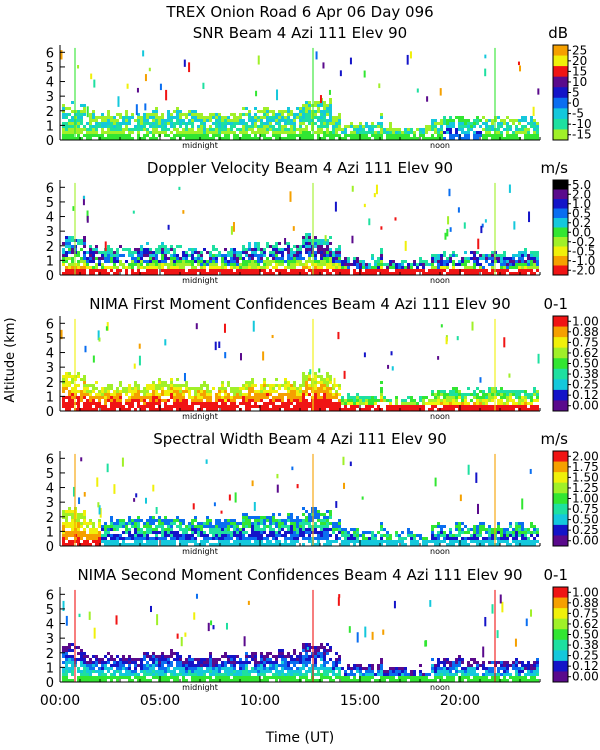  Describe the element at coordinates (558, 33) in the screenshot. I see `colorbar-unit: dB` at that location.